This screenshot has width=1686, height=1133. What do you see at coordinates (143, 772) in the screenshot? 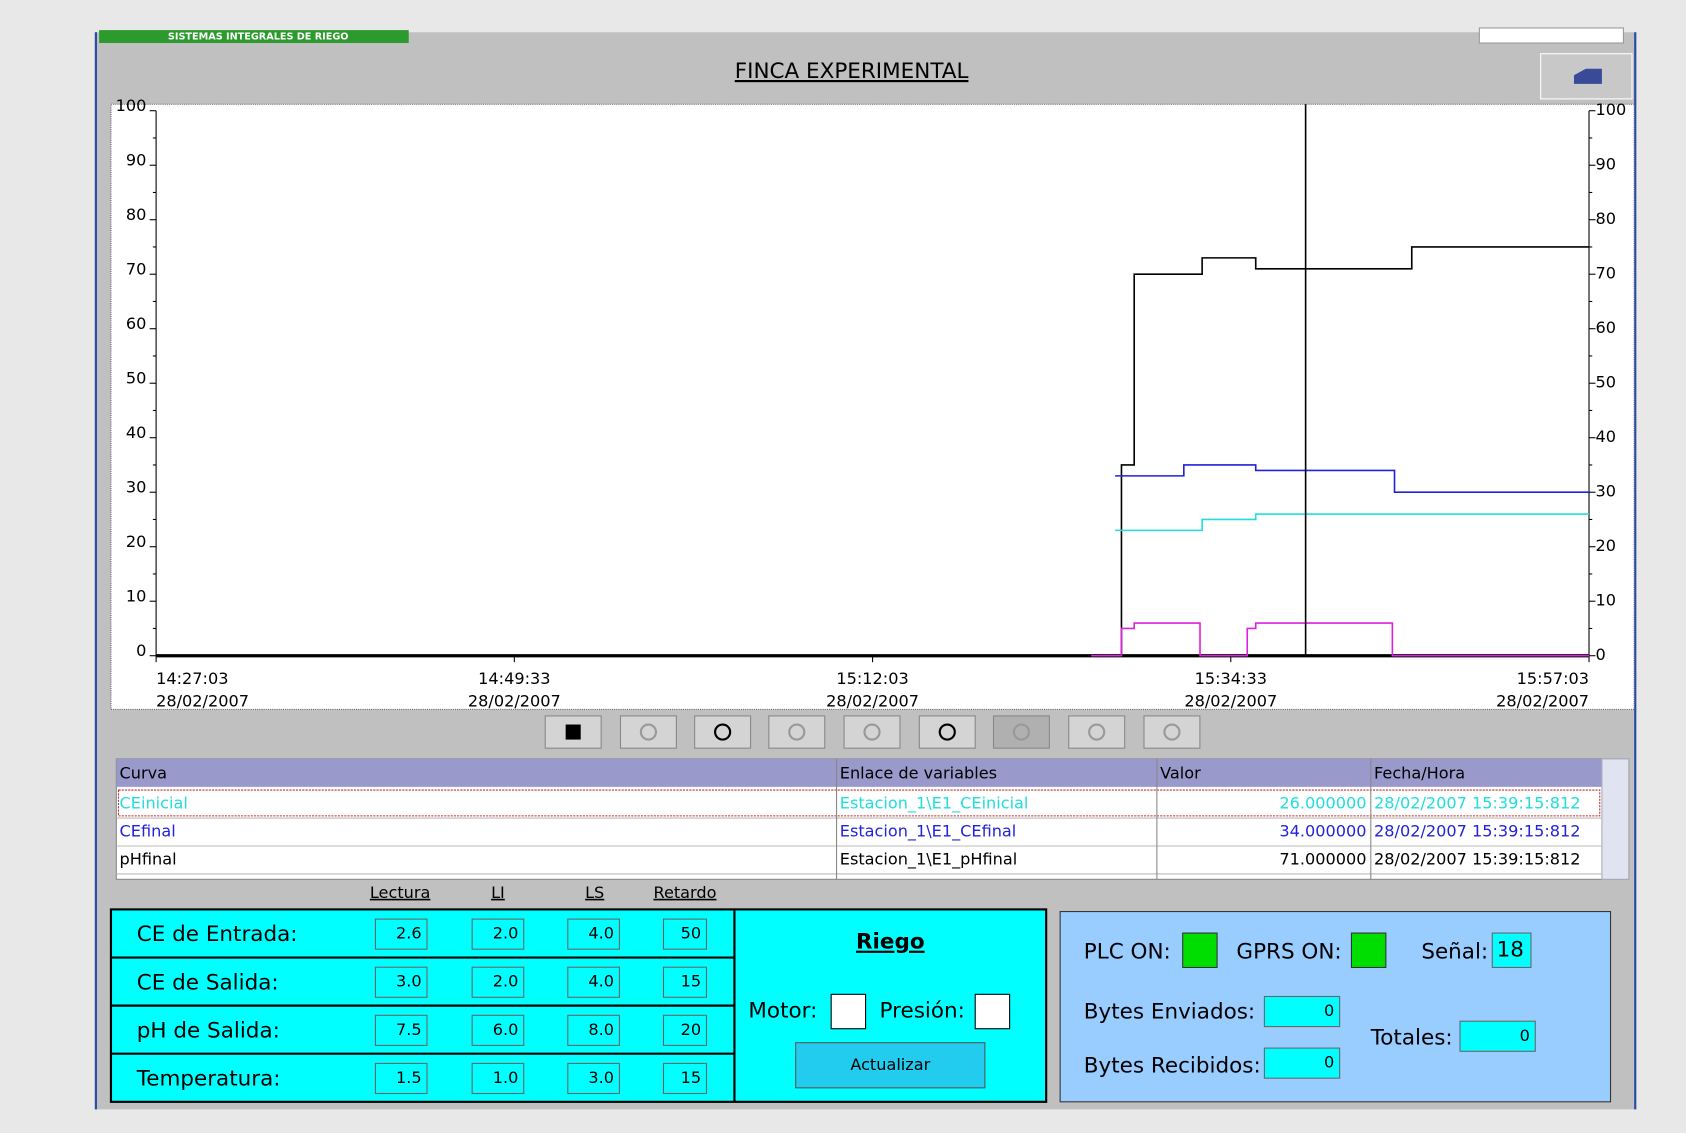
I see `table-header: Curva` at bounding box center [143, 772].